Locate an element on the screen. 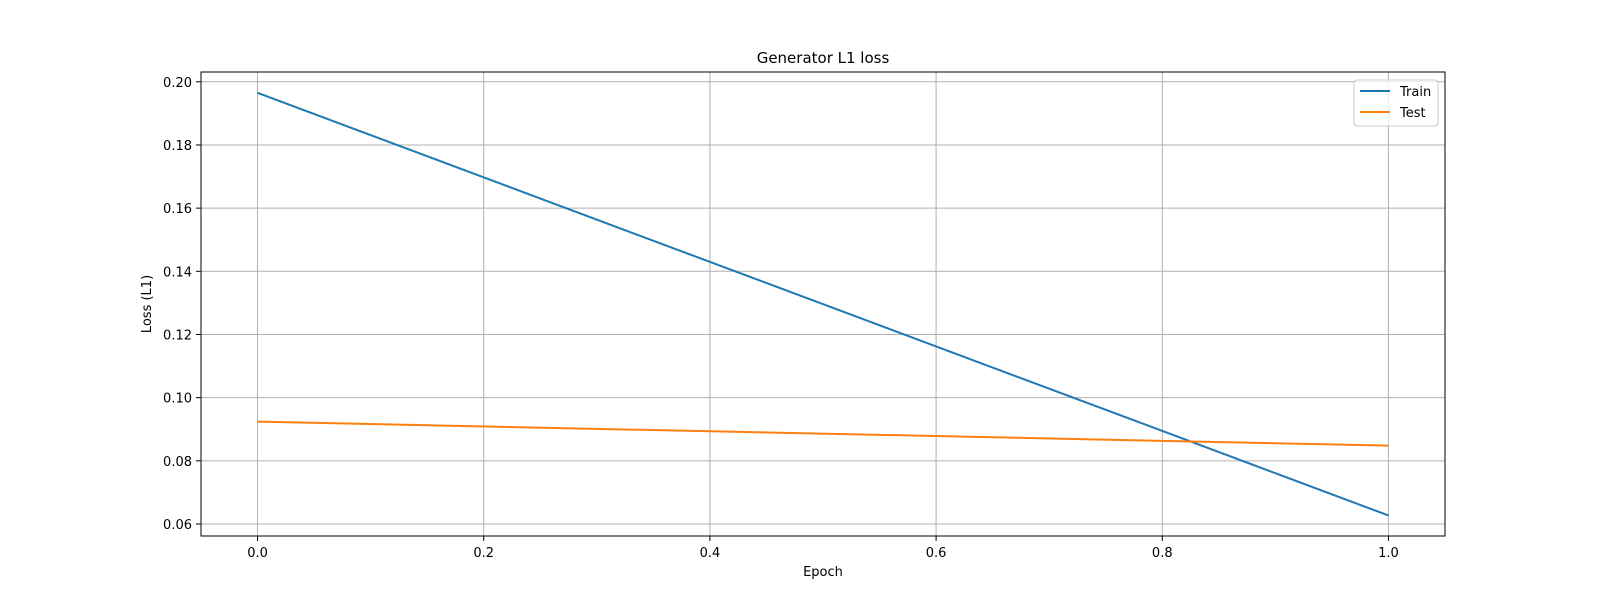  y-tick-label: 0.16 is located at coordinates (177, 209).